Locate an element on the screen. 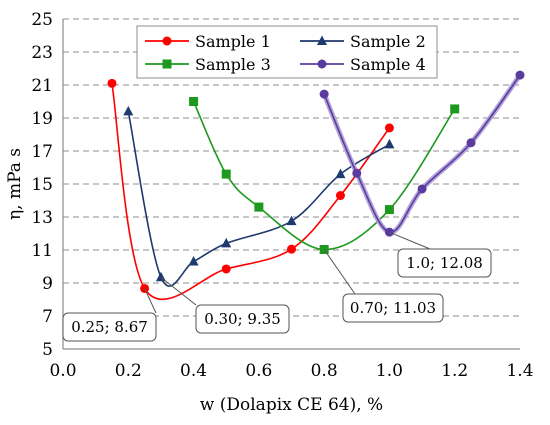 The image size is (550, 425). annotation-callout: 1.0; 12.08 is located at coordinates (440, 254).